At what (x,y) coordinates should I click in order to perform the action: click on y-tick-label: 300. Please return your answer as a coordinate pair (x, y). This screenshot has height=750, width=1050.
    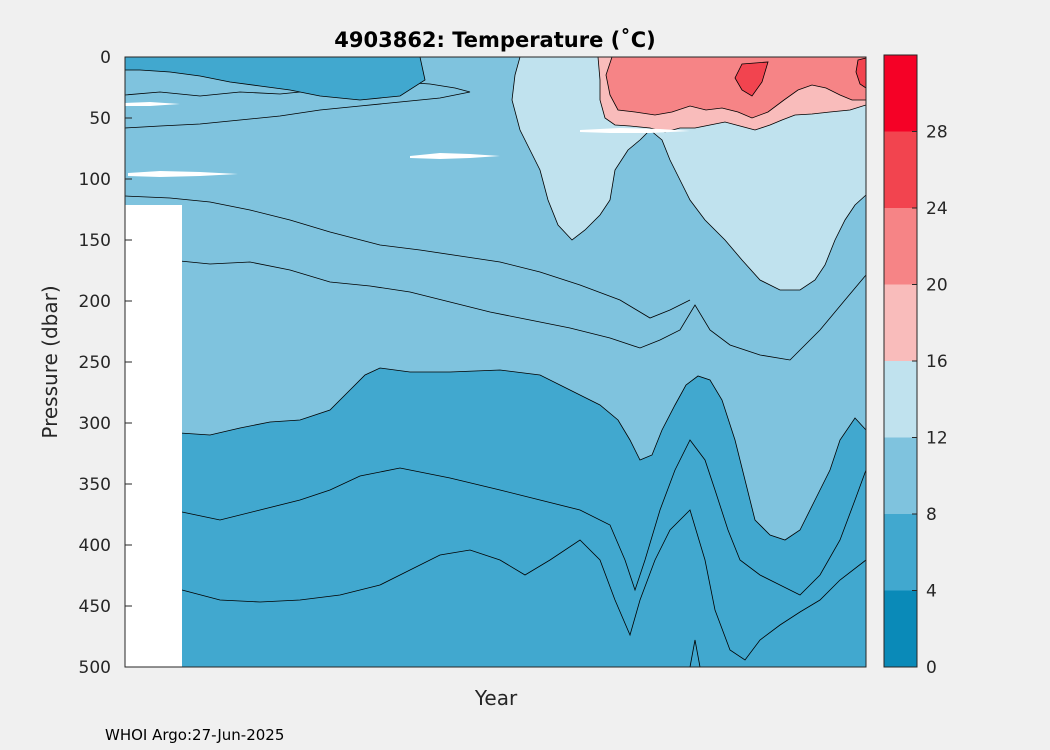
    Looking at the image, I should click on (95, 424).